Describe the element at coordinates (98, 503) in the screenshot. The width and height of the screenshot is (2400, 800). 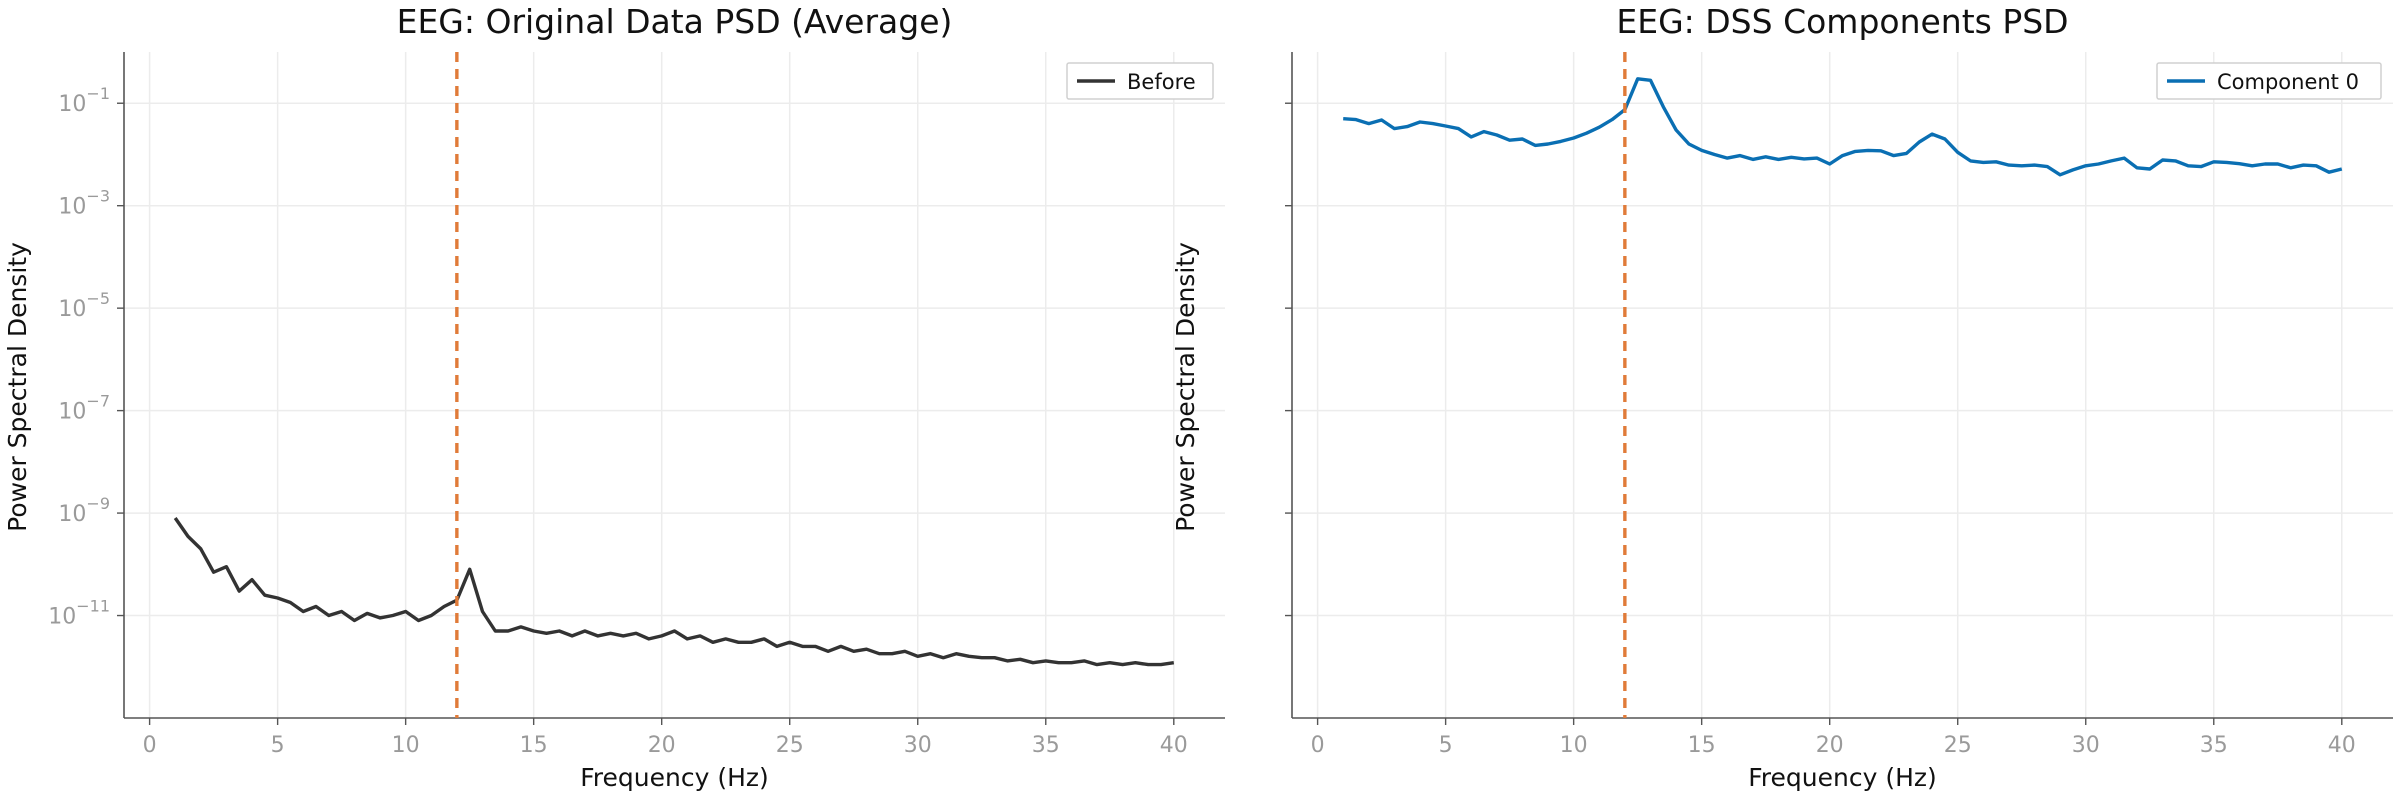
I see `y-tick-exponent: −9` at that location.